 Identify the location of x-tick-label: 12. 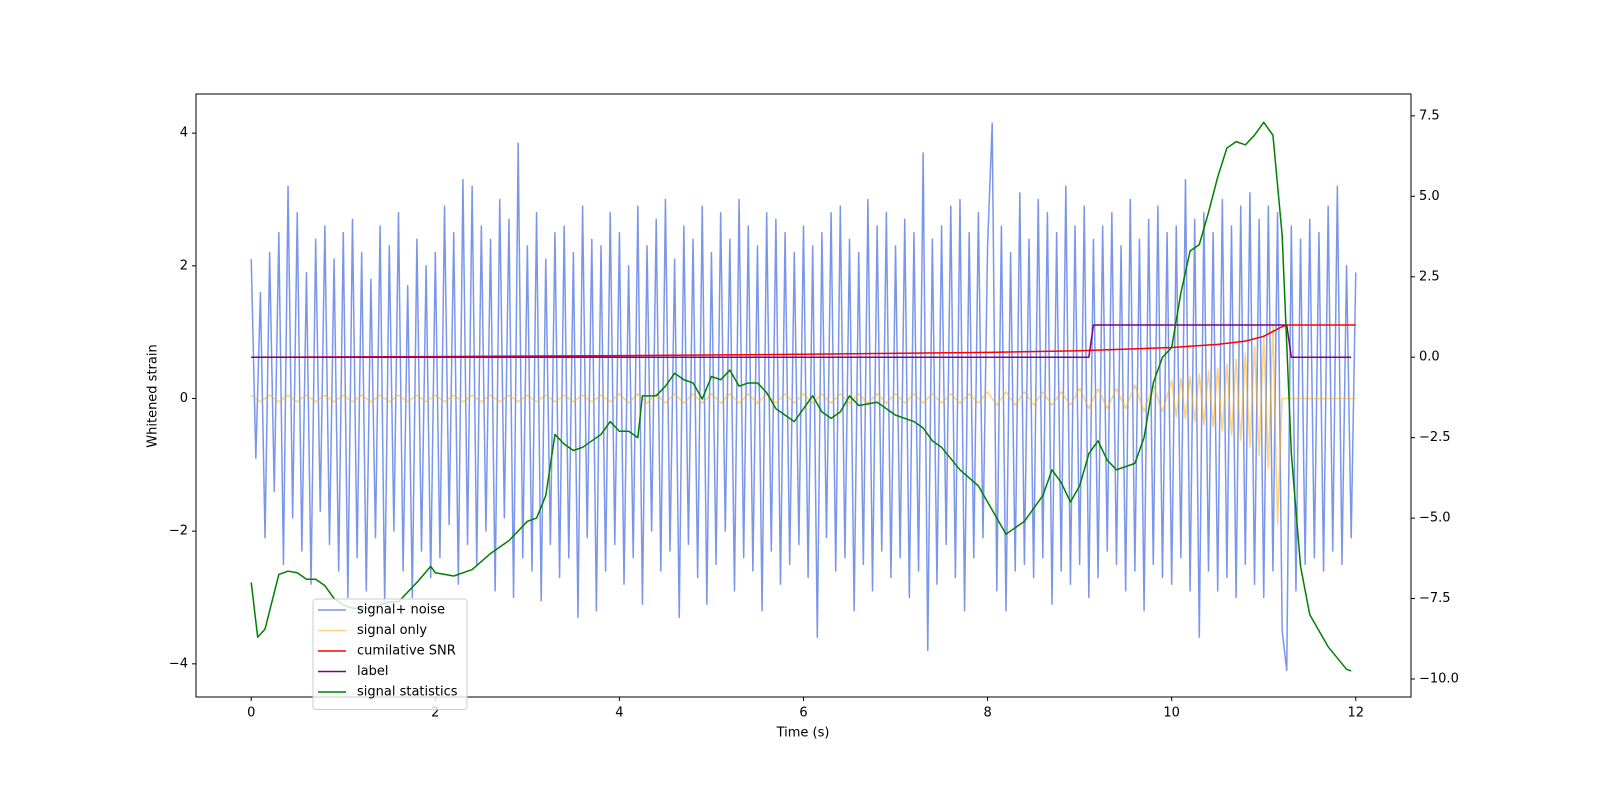
(1355, 713).